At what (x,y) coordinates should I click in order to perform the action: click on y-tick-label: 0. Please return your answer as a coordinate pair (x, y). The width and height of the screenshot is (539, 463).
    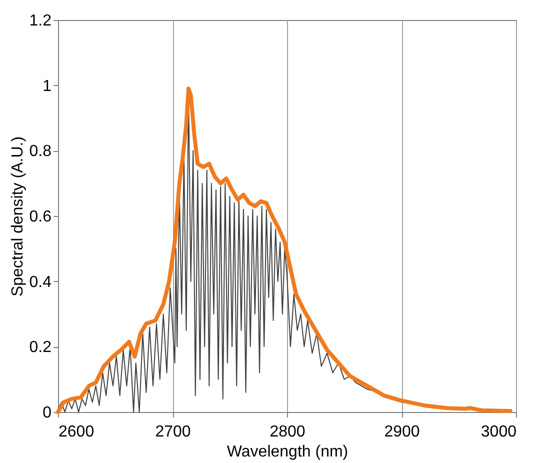
    Looking at the image, I should click on (47, 413).